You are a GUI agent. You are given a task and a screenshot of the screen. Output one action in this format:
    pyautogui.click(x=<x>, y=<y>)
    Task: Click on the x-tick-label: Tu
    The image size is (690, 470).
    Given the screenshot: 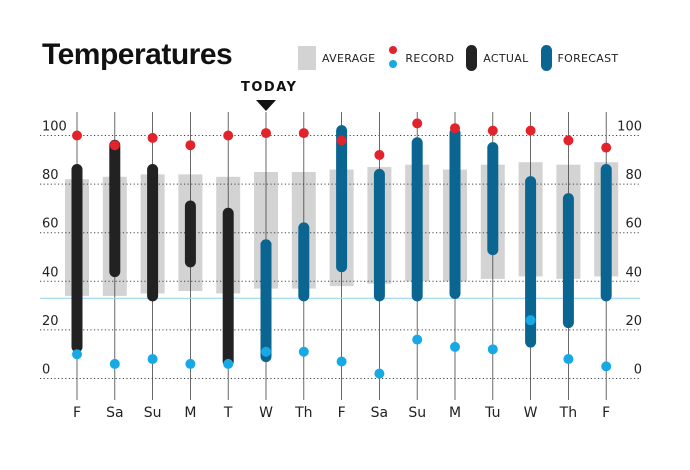 What is the action you would take?
    pyautogui.click(x=492, y=413)
    